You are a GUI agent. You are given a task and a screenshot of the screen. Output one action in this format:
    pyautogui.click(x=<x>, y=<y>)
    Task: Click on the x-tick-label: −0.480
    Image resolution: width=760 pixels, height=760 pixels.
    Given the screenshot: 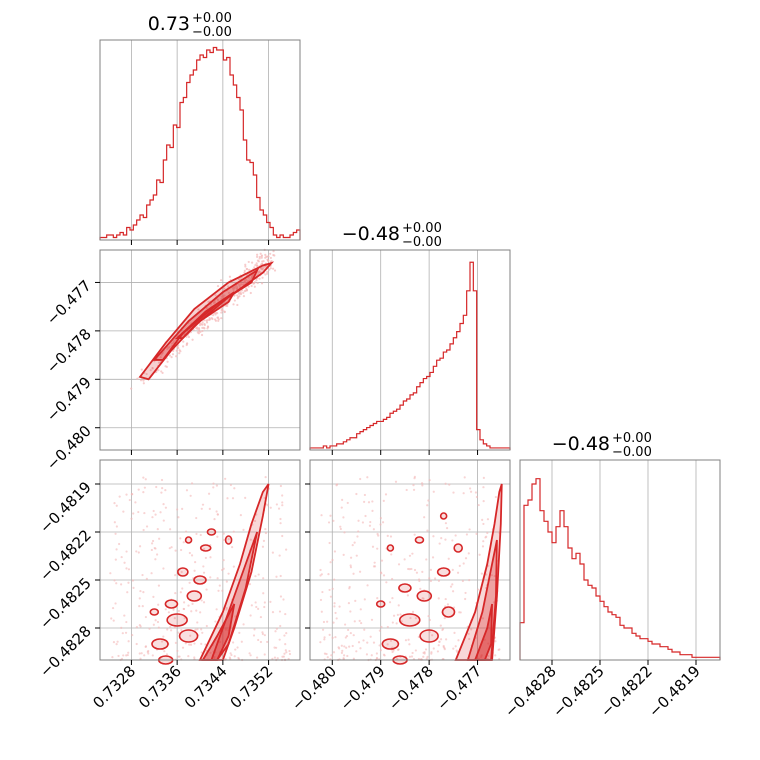 What is the action you would take?
    pyautogui.click(x=314, y=688)
    